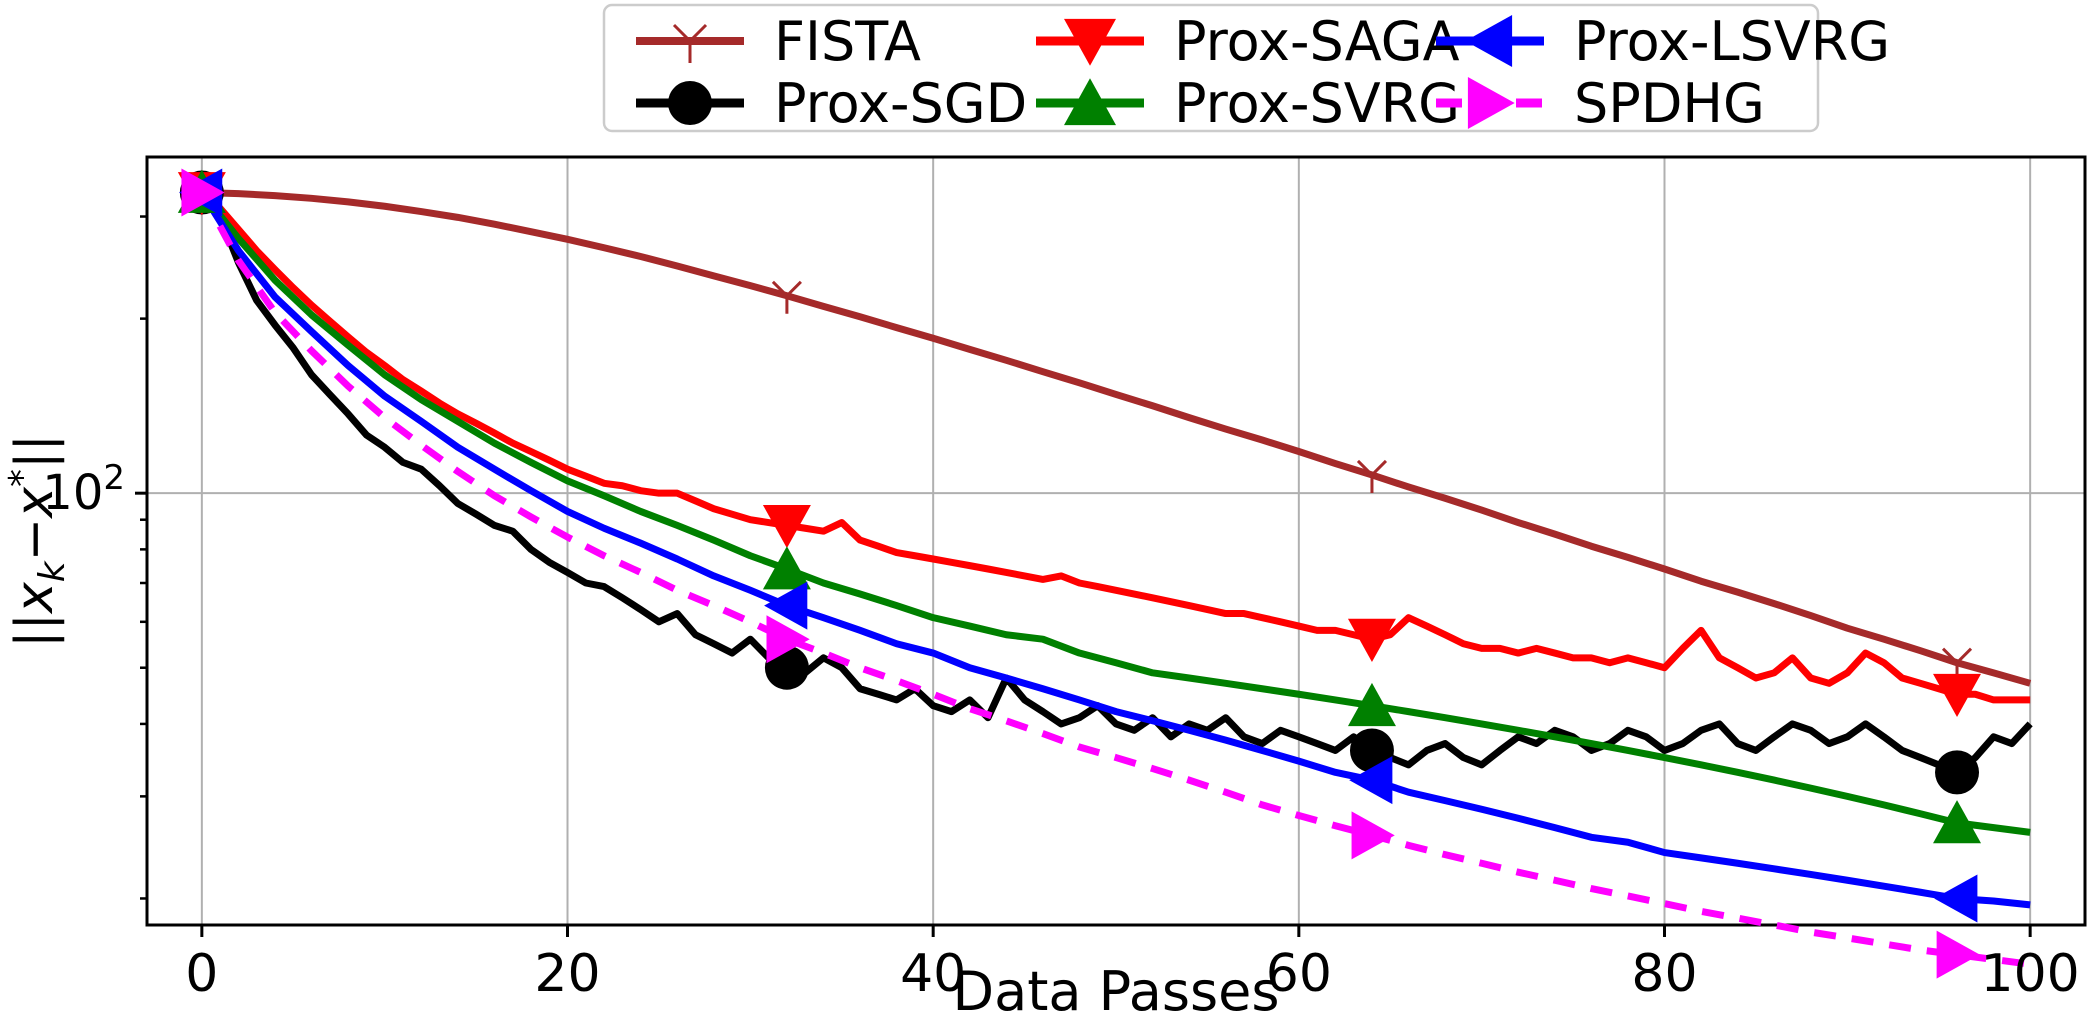  I want to click on legend-marker-tri-down, so click(690, 43).